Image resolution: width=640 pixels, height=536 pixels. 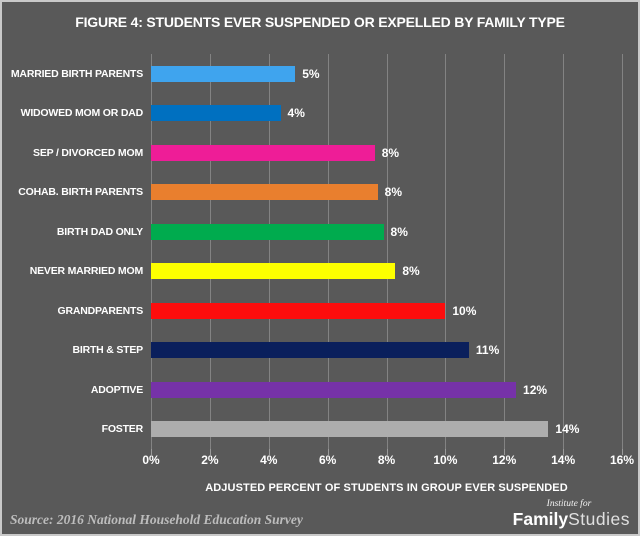 I want to click on gridline-12%, so click(x=505, y=251).